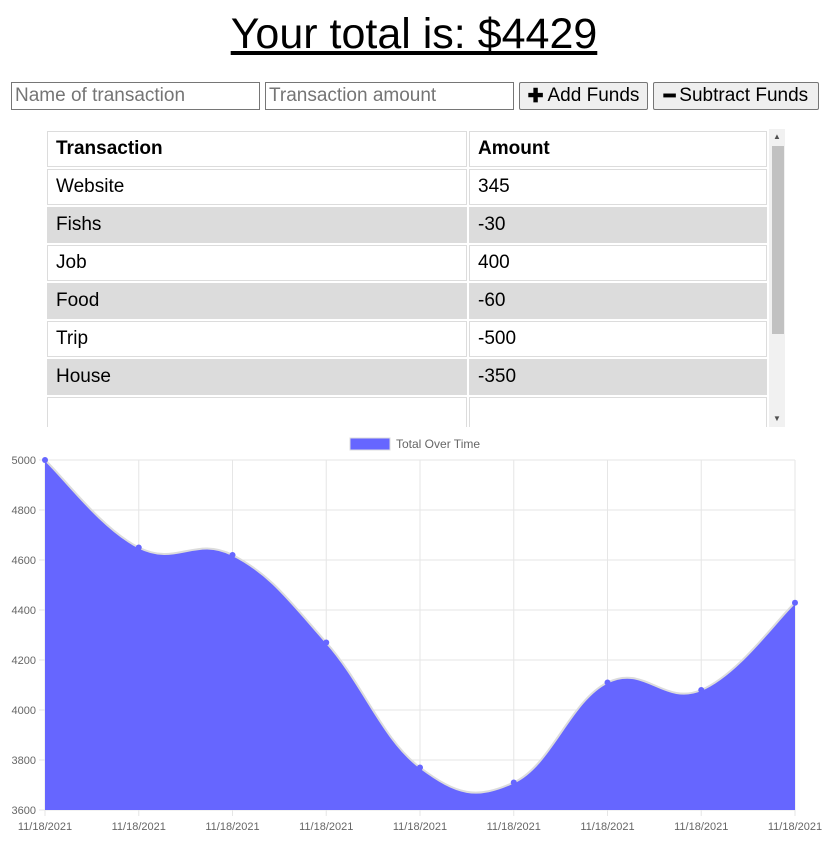  Describe the element at coordinates (24, 761) in the screenshot. I see `y-tick-label: 3800` at that location.